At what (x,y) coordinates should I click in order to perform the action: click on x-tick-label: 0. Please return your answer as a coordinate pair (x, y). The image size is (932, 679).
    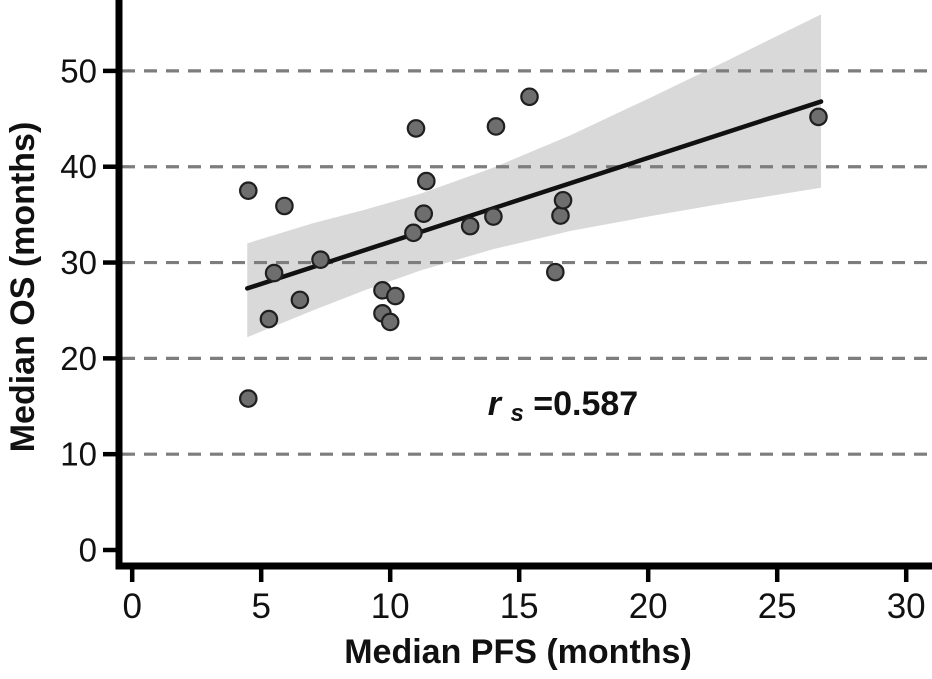
    Looking at the image, I should click on (131, 606).